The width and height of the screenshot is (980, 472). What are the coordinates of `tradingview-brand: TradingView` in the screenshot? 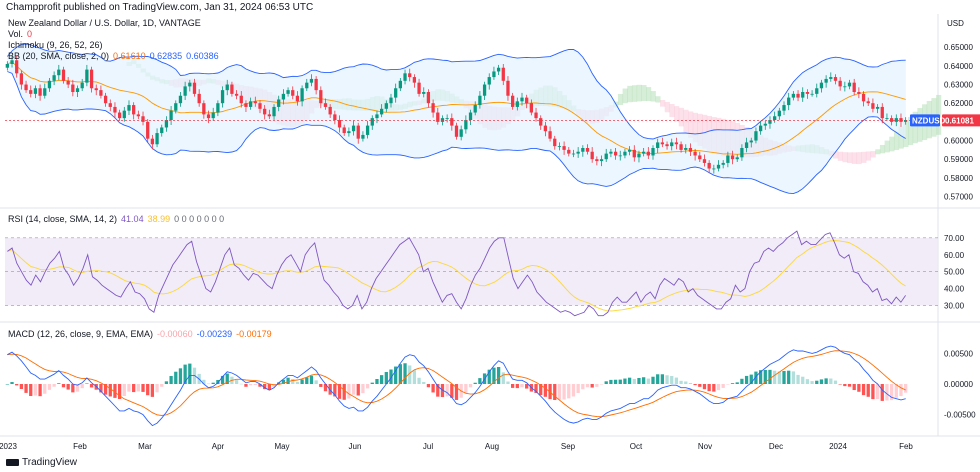 It's located at (41, 462).